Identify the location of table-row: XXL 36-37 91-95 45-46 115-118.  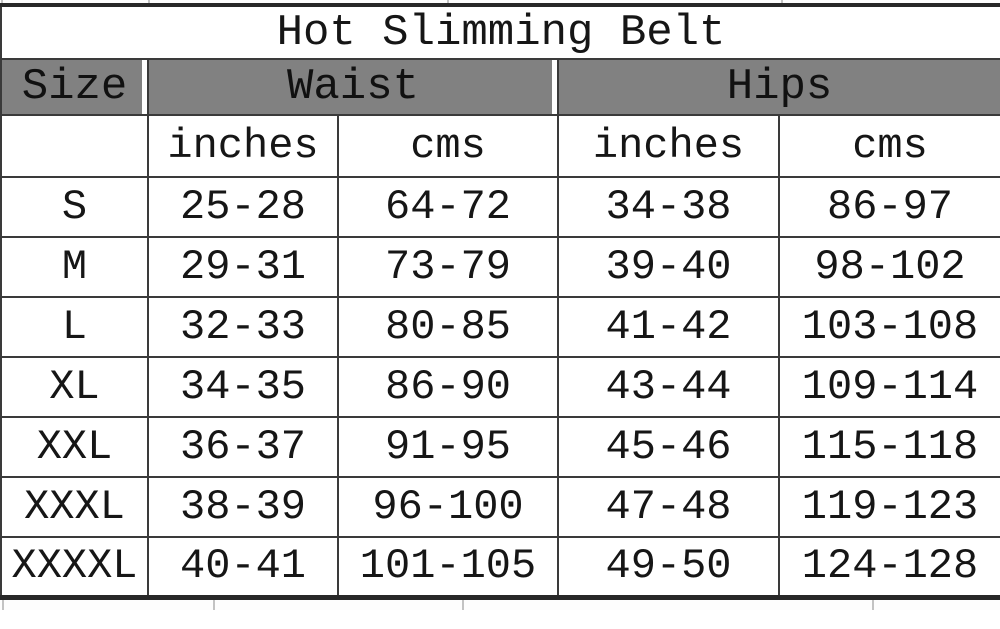
(500, 447).